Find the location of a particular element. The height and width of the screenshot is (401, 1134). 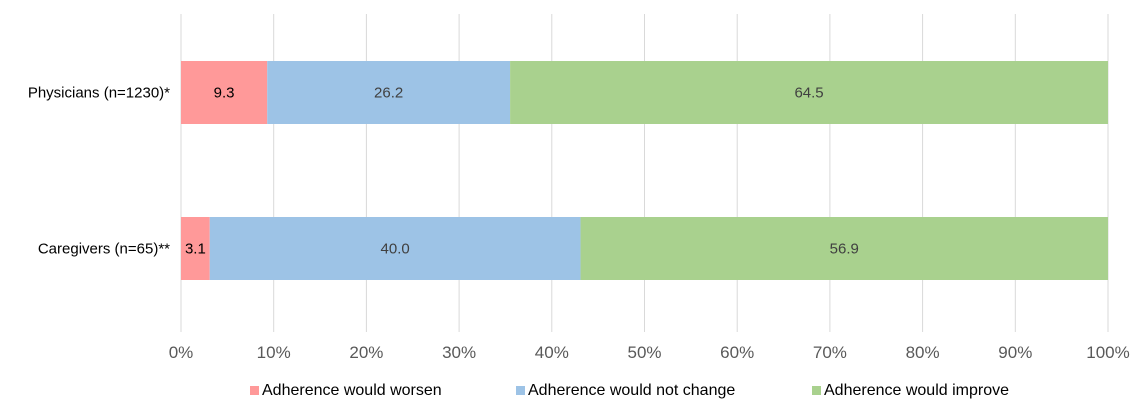

data-label: 9.3 is located at coordinates (224, 93).